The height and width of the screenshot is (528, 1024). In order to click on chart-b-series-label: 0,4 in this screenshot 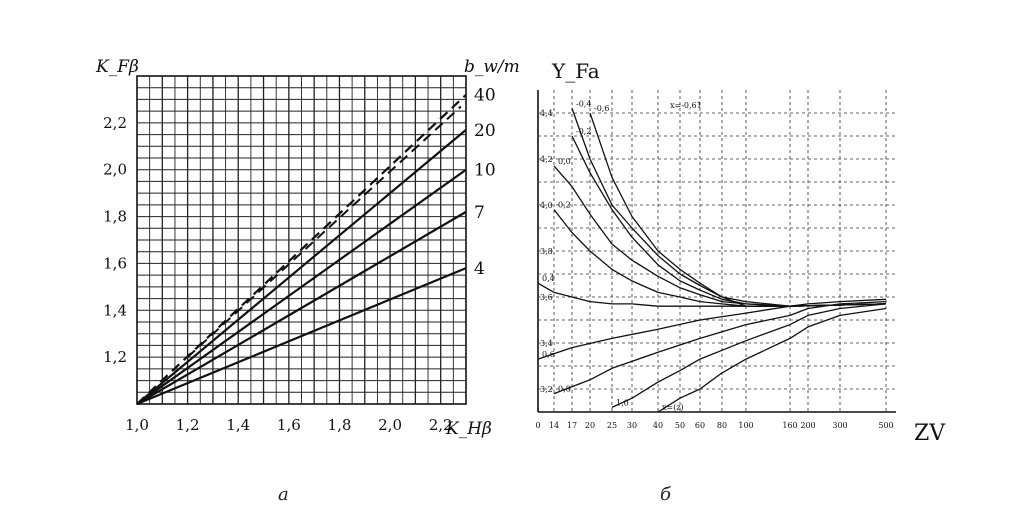, I will do `click(548, 278)`.